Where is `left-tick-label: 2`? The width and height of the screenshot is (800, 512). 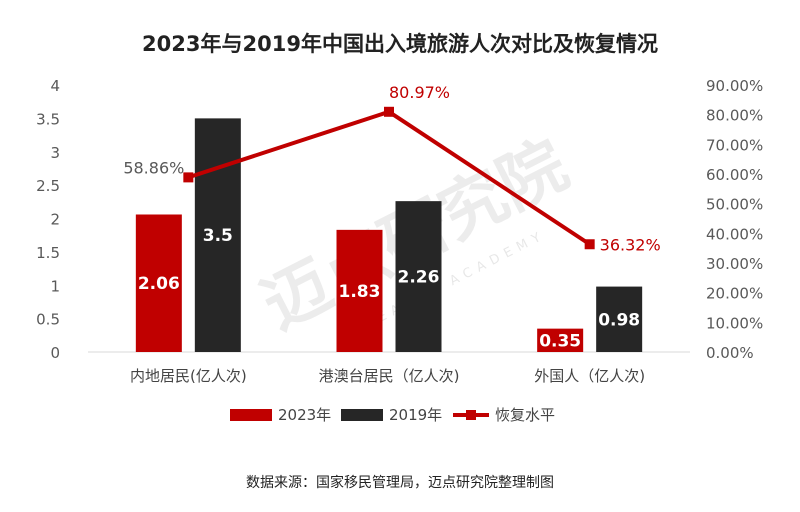
left-tick-label: 2 is located at coordinates (55, 220).